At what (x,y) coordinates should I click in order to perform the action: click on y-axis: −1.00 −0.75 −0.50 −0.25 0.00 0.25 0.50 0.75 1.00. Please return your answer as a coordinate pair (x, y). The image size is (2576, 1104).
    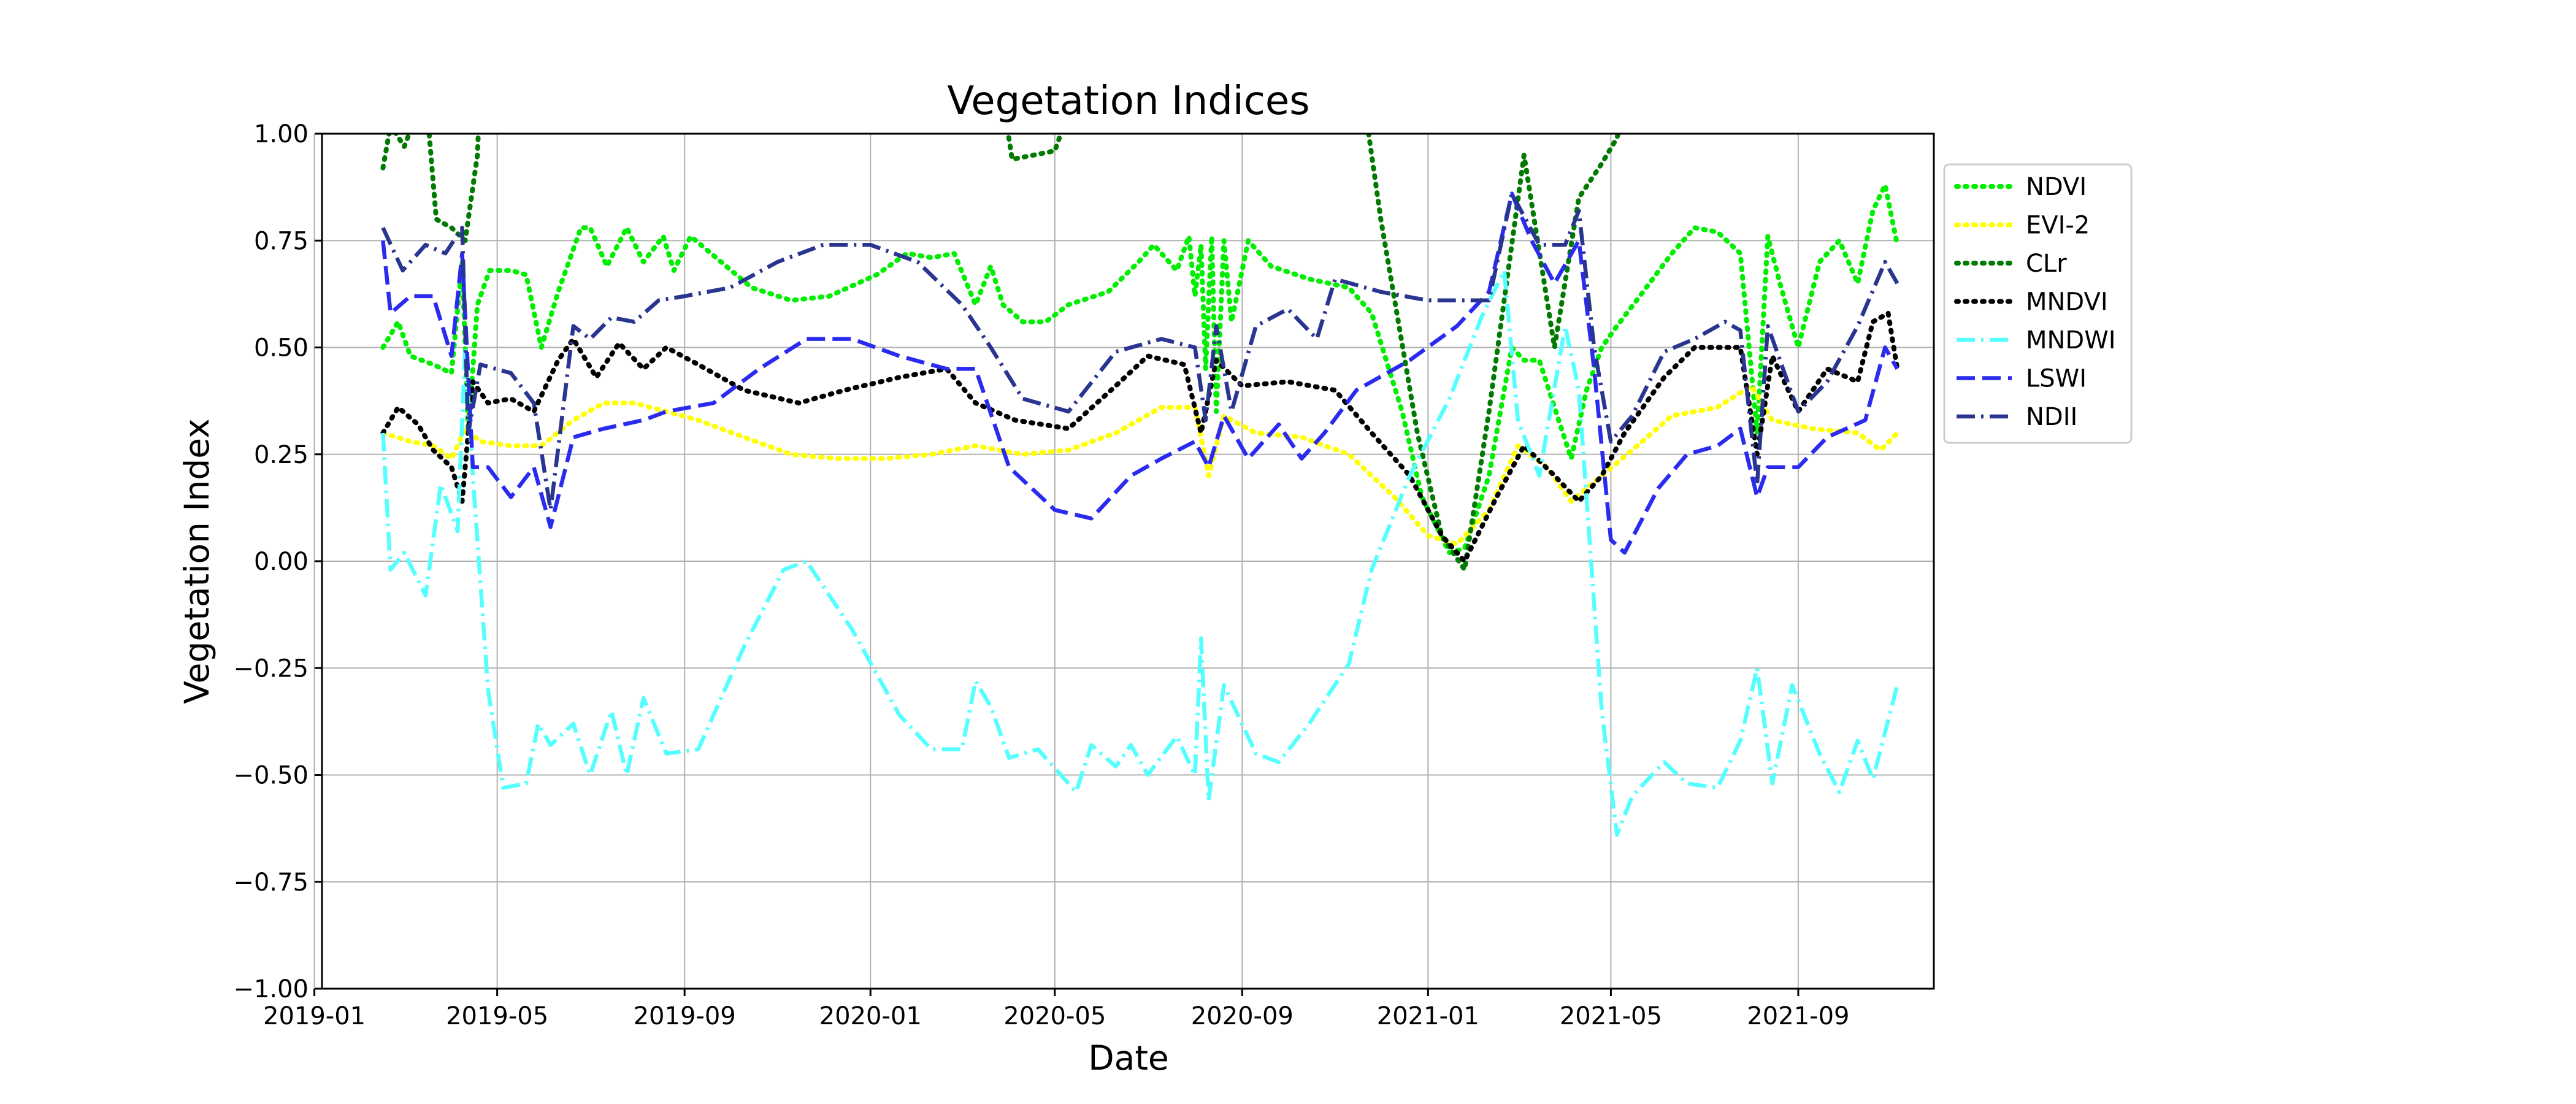
    Looking at the image, I should click on (277, 561).